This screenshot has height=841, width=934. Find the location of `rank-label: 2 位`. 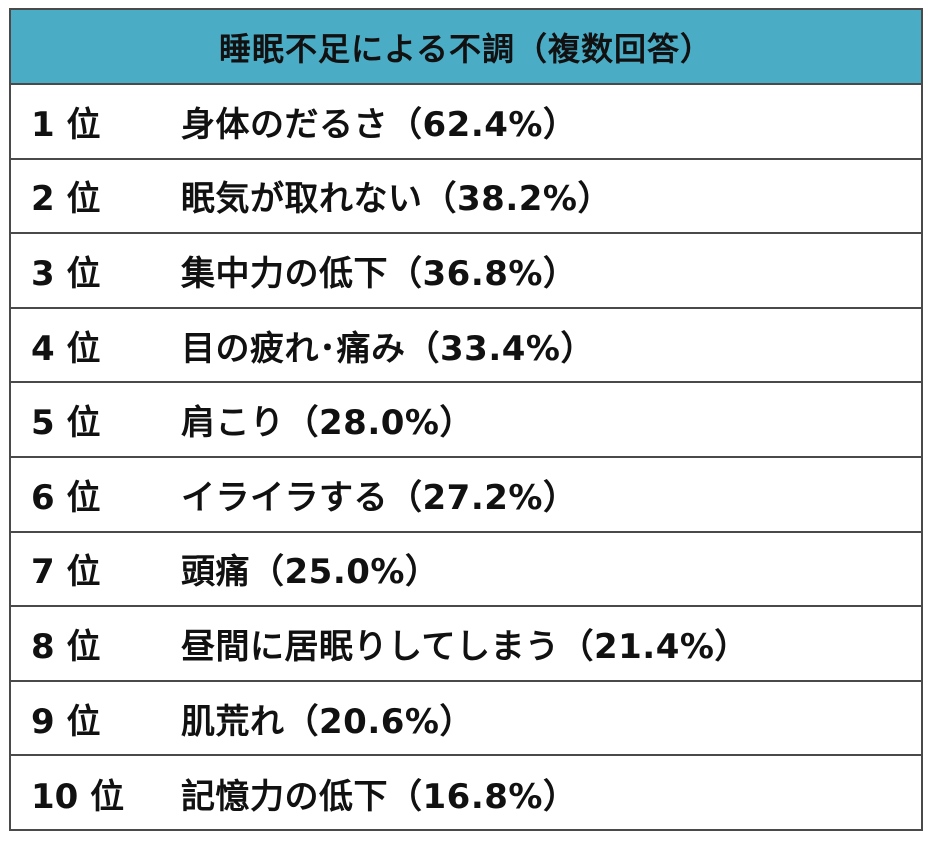

rank-label: 2 位 is located at coordinates (66, 199).